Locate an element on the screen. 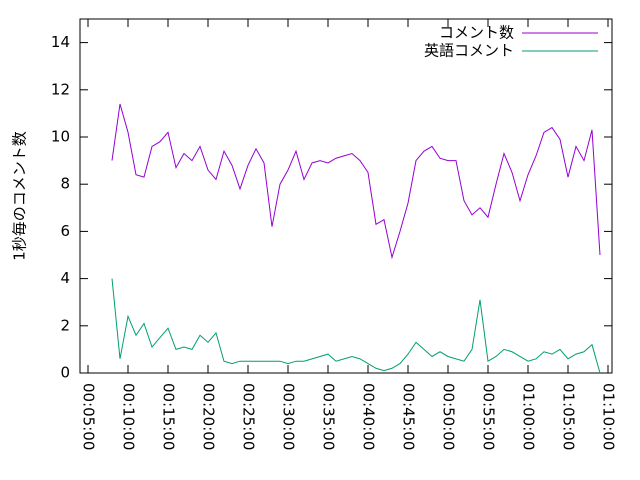  x-tick-label: 00:55:00 is located at coordinates (489, 416).